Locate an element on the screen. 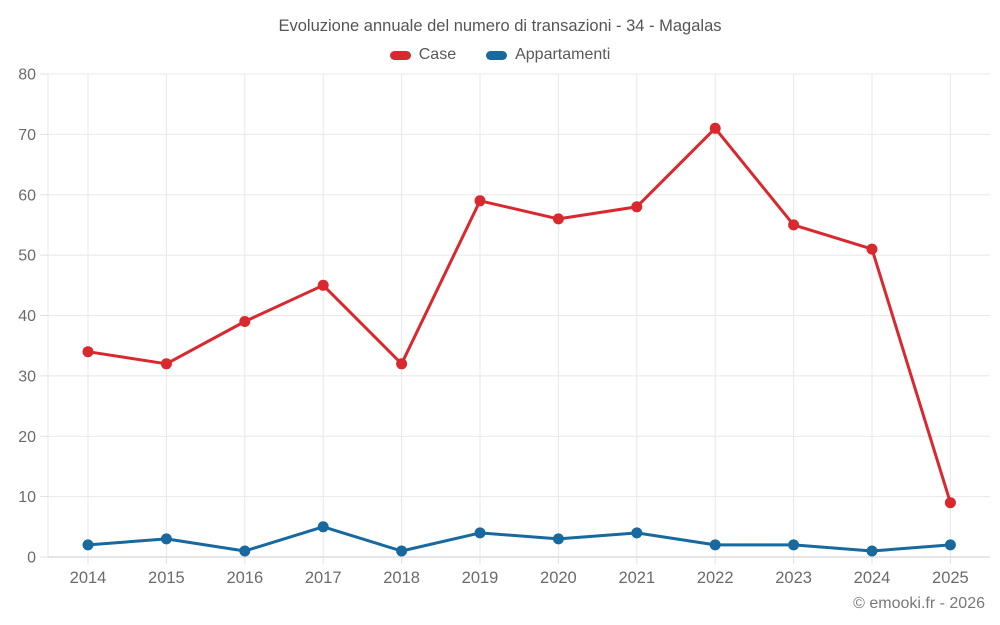 The height and width of the screenshot is (625, 1000). data-point-appartamenti-2015 is located at coordinates (166, 539).